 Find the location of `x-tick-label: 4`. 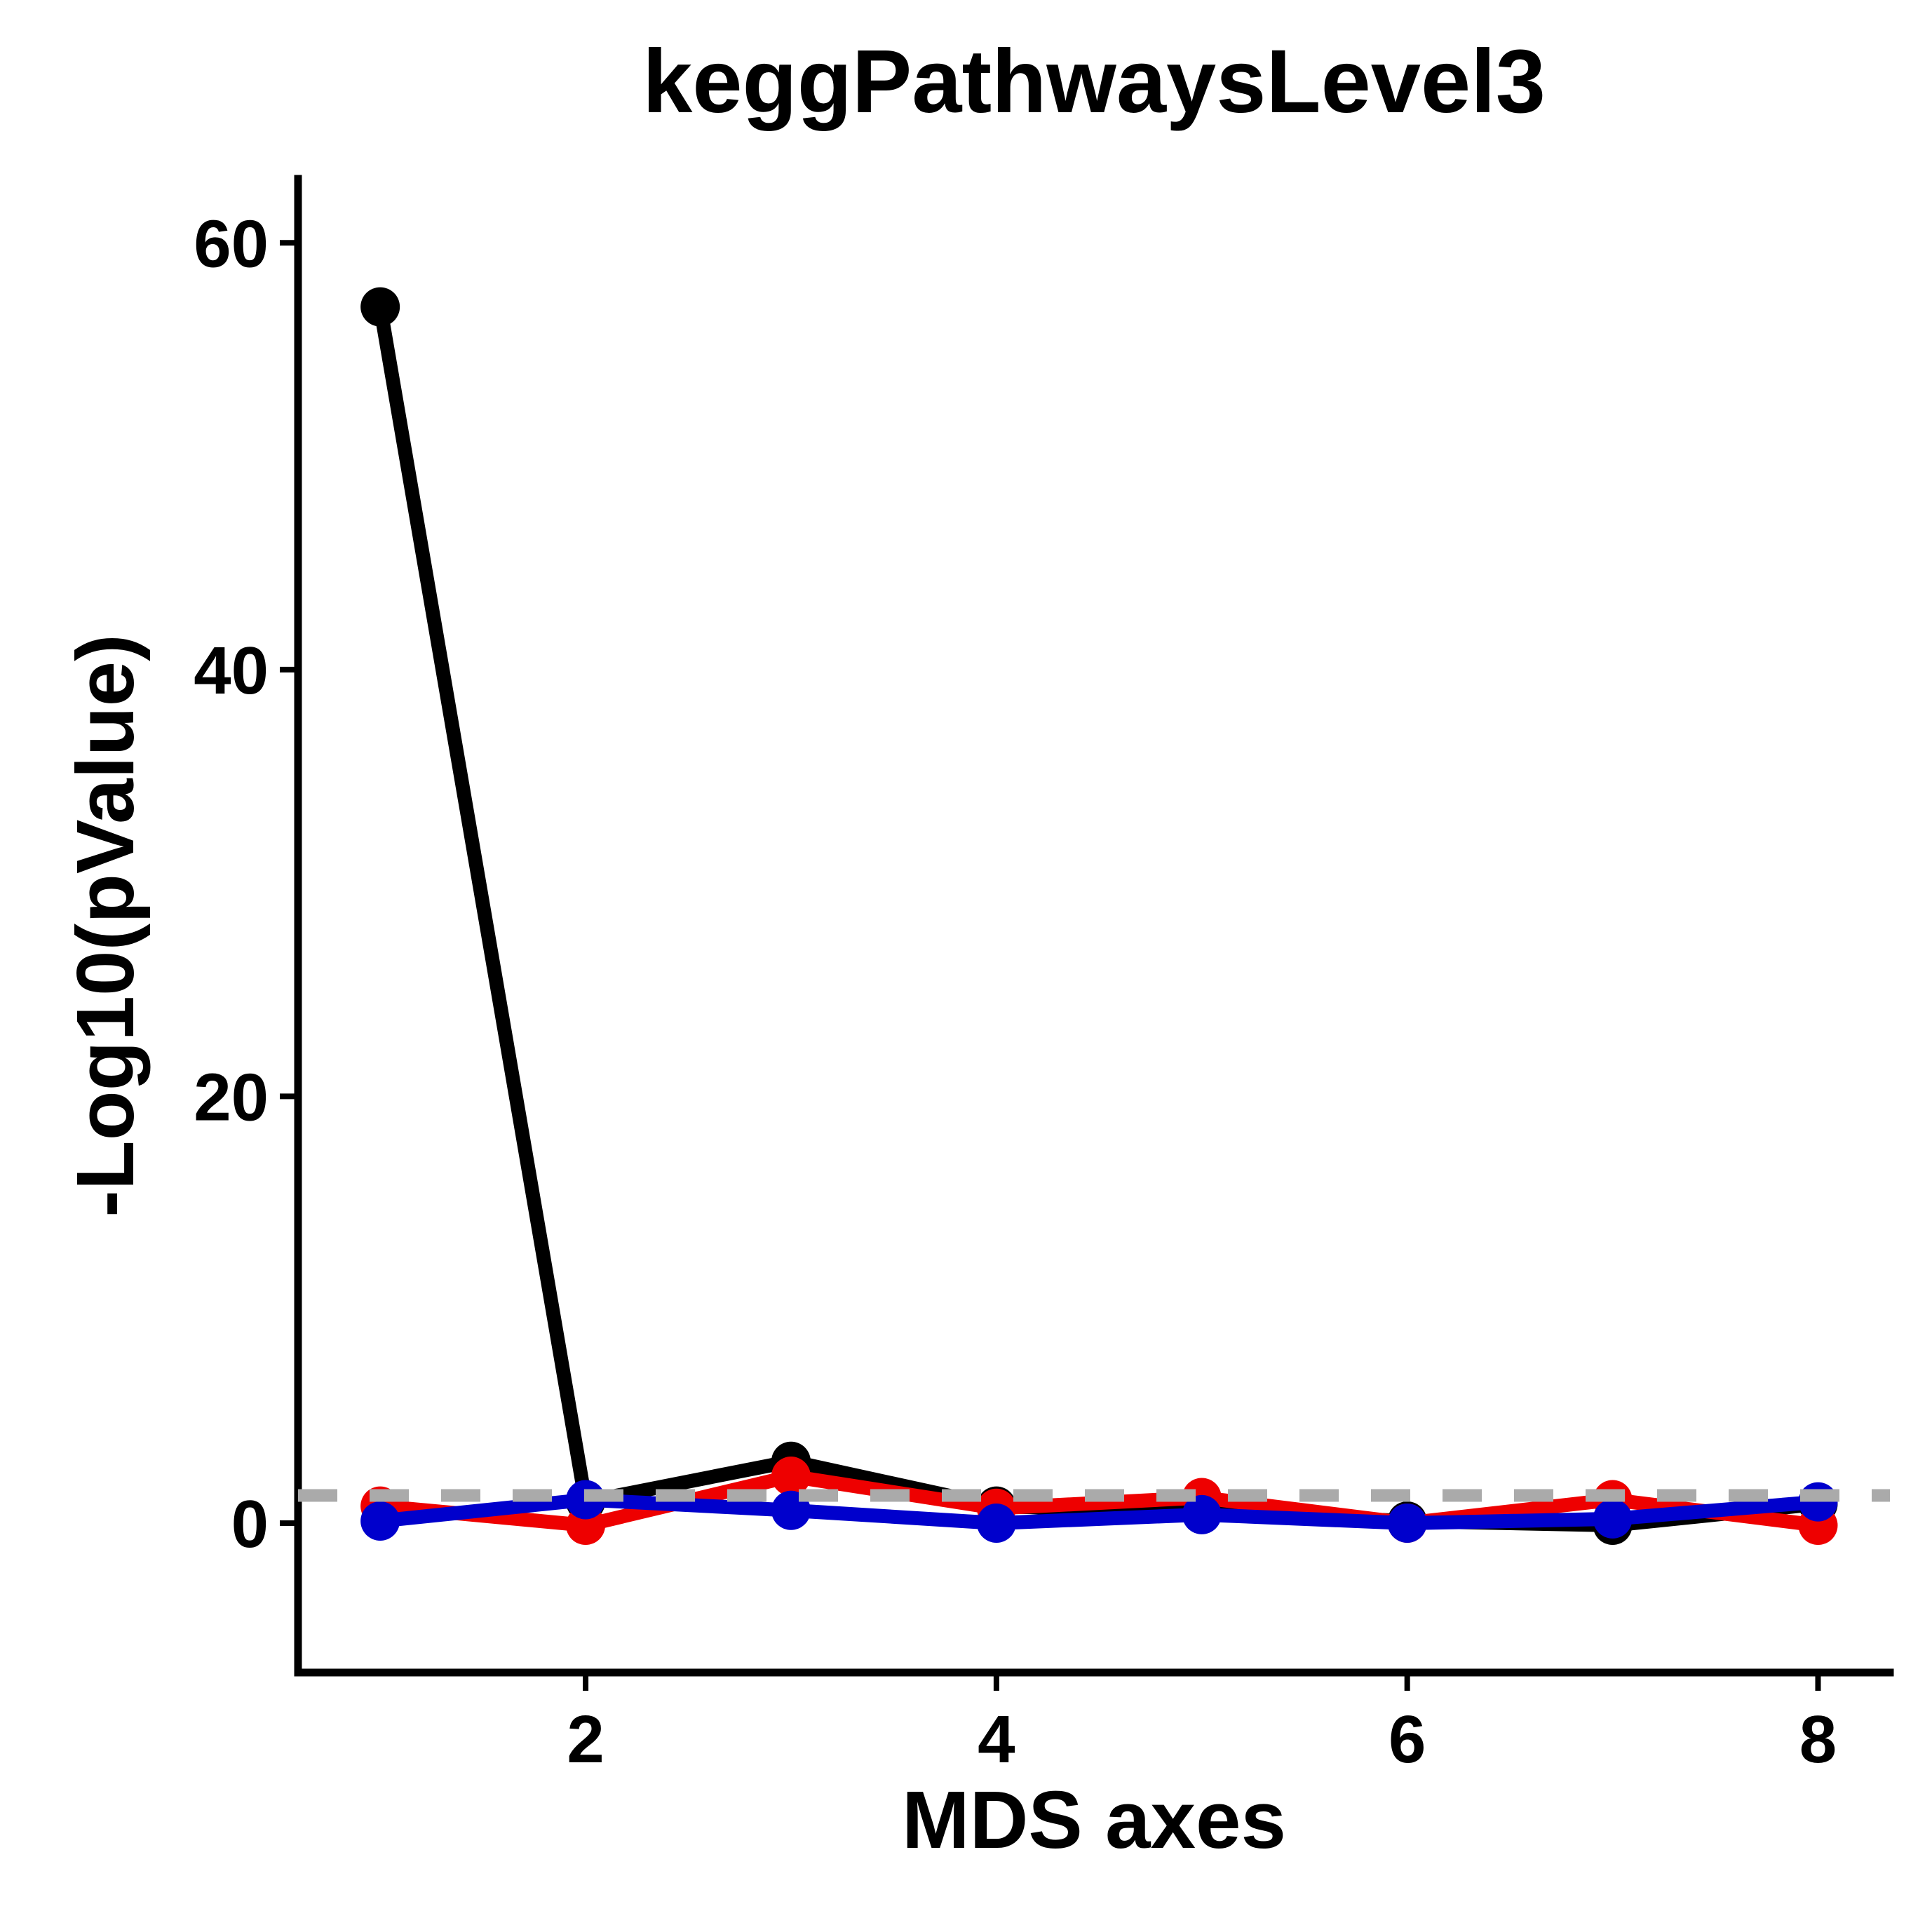

x-tick-label: 4 is located at coordinates (996, 1739).